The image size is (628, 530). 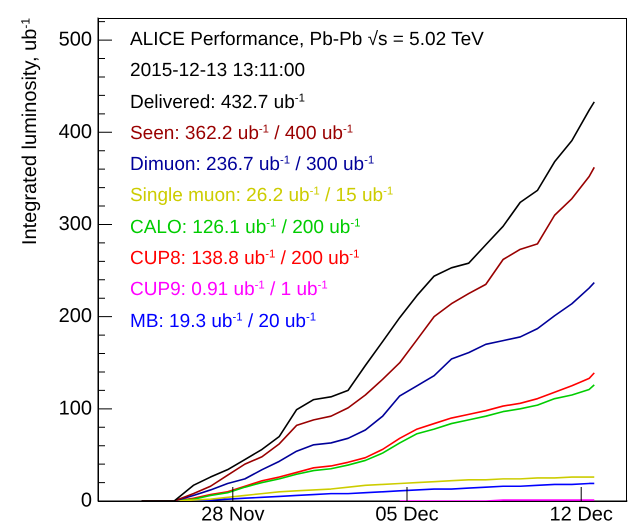 What do you see at coordinates (232, 515) in the screenshot?
I see `x-tick-label: 28 Nov` at bounding box center [232, 515].